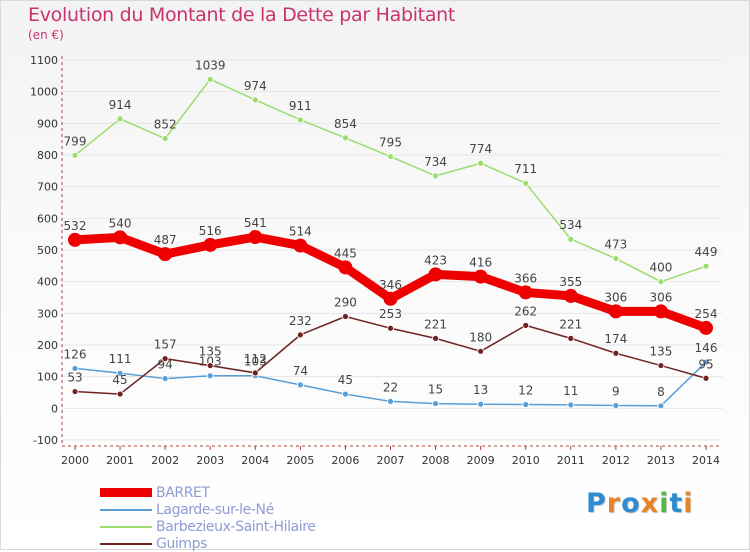 Image resolution: width=750 pixels, height=552 pixels. I want to click on data-label: 974, so click(255, 86).